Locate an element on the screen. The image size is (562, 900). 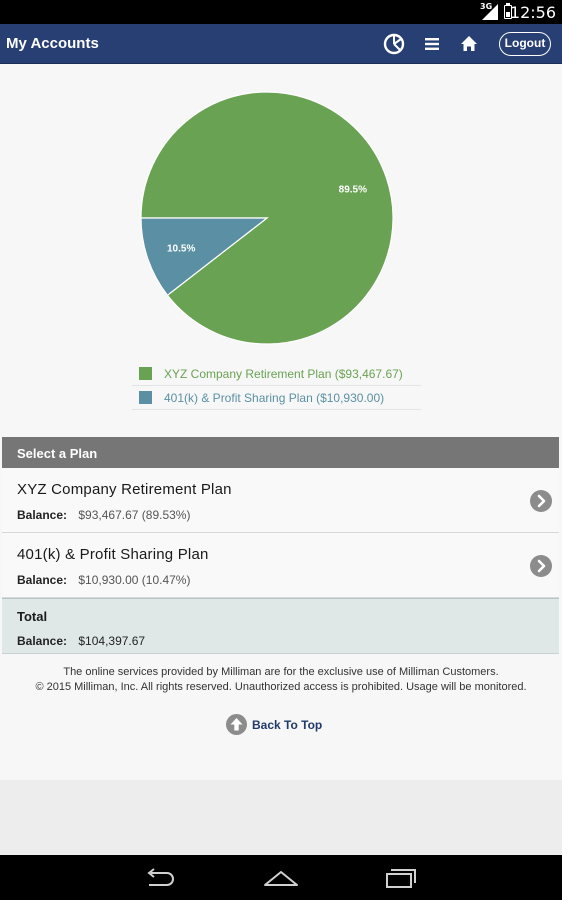
menu-icon is located at coordinates (432, 44).